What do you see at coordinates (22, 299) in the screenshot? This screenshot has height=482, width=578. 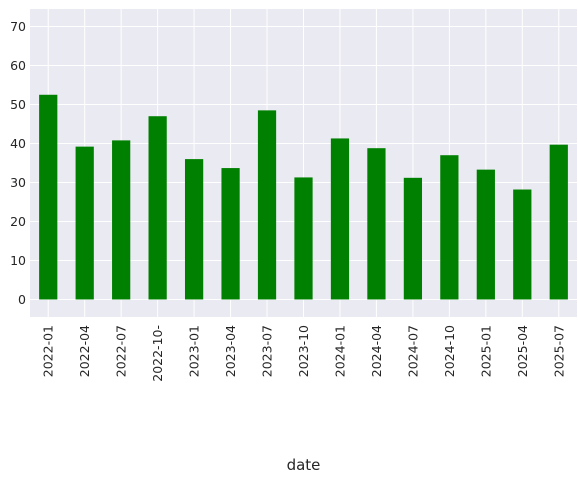 I see `y-tick-label: 0` at bounding box center [22, 299].